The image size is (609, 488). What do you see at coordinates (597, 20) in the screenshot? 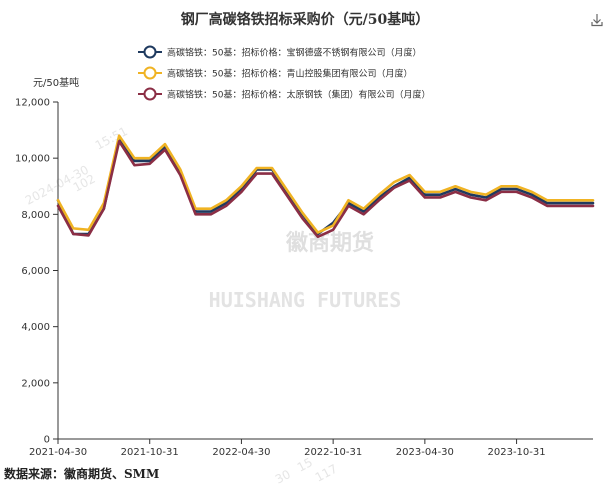
I see `download-icon` at bounding box center [597, 20].